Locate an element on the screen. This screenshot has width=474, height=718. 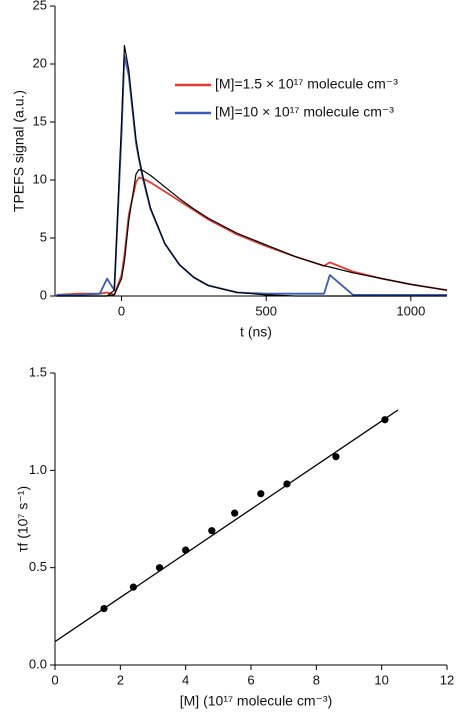
x-tick-label: 6 is located at coordinates (250, 679).